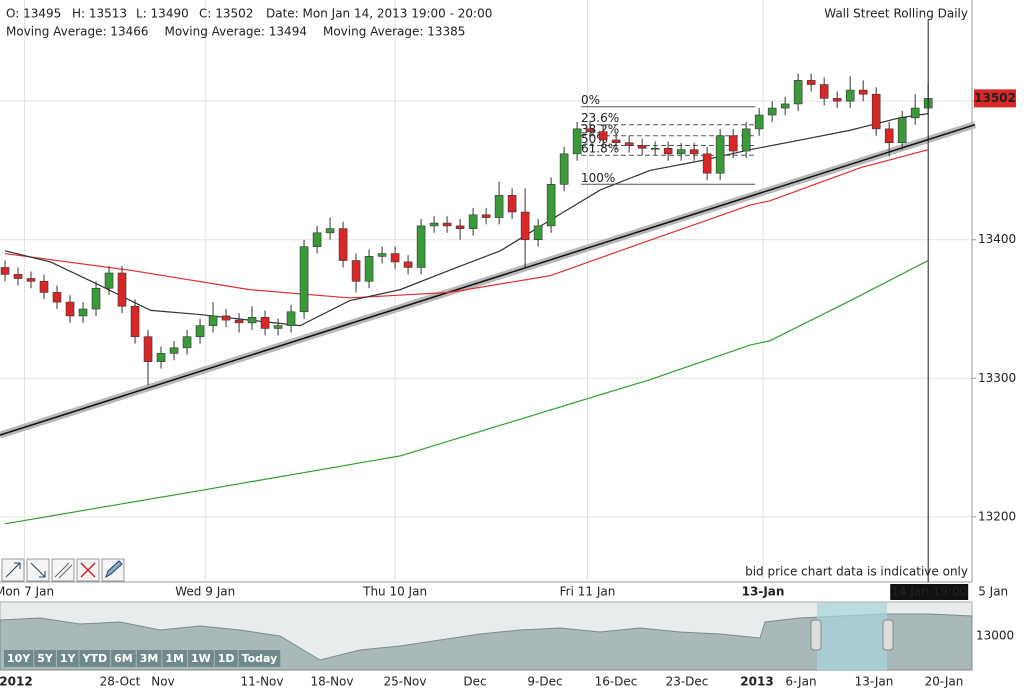 The width and height of the screenshot is (1024, 691). What do you see at coordinates (800, 682) in the screenshot?
I see `navigator-date: 6-Jan` at bounding box center [800, 682].